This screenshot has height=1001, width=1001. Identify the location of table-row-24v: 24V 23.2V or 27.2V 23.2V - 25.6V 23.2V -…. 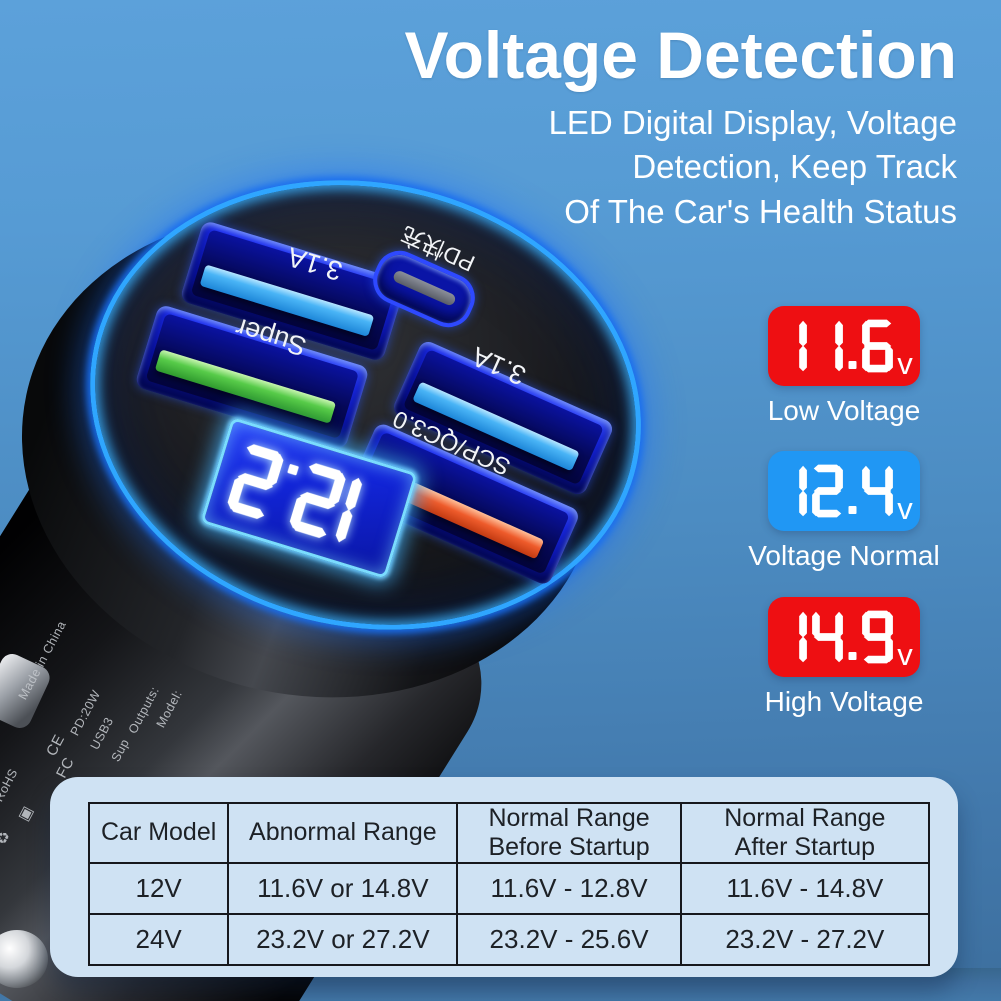
(509, 939).